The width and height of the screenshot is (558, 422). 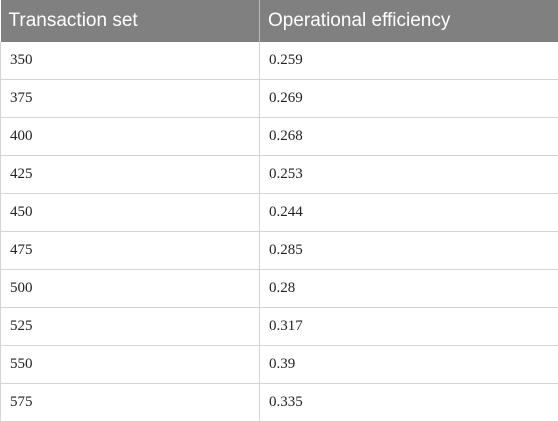 I want to click on table-row: 375 0.269, so click(x=279, y=98).